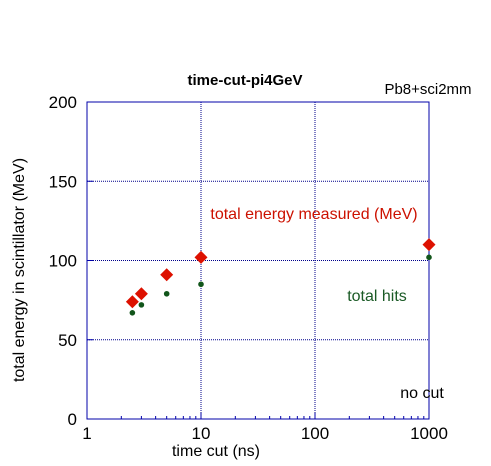 This screenshot has height=466, width=491. Describe the element at coordinates (86, 433) in the screenshot. I see `x-tick-label: 1` at that location.